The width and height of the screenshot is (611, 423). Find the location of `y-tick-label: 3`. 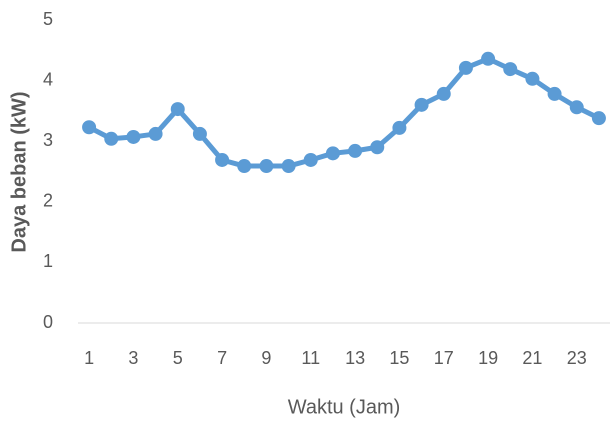

y-tick-label: 3 is located at coordinates (48, 140).